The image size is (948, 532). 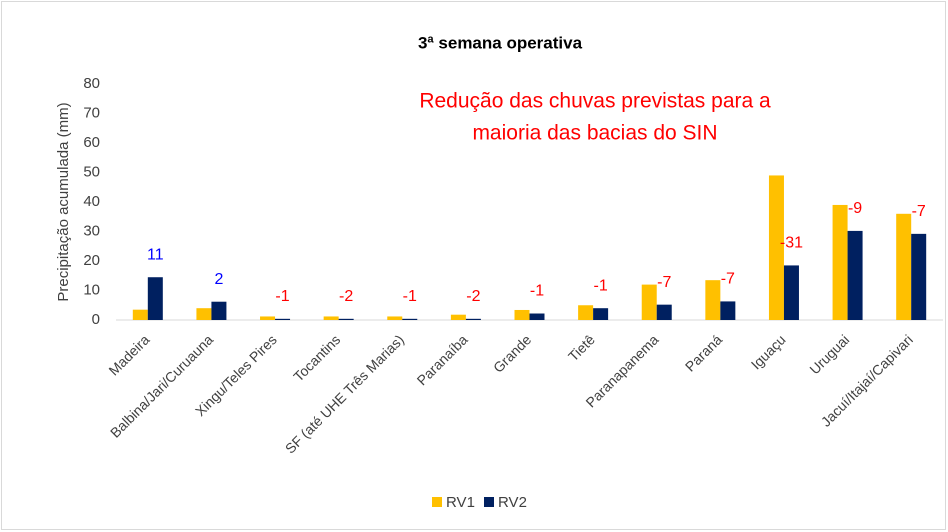 What do you see at coordinates (855, 208) in the screenshot?
I see `difference-label: -9` at bounding box center [855, 208].